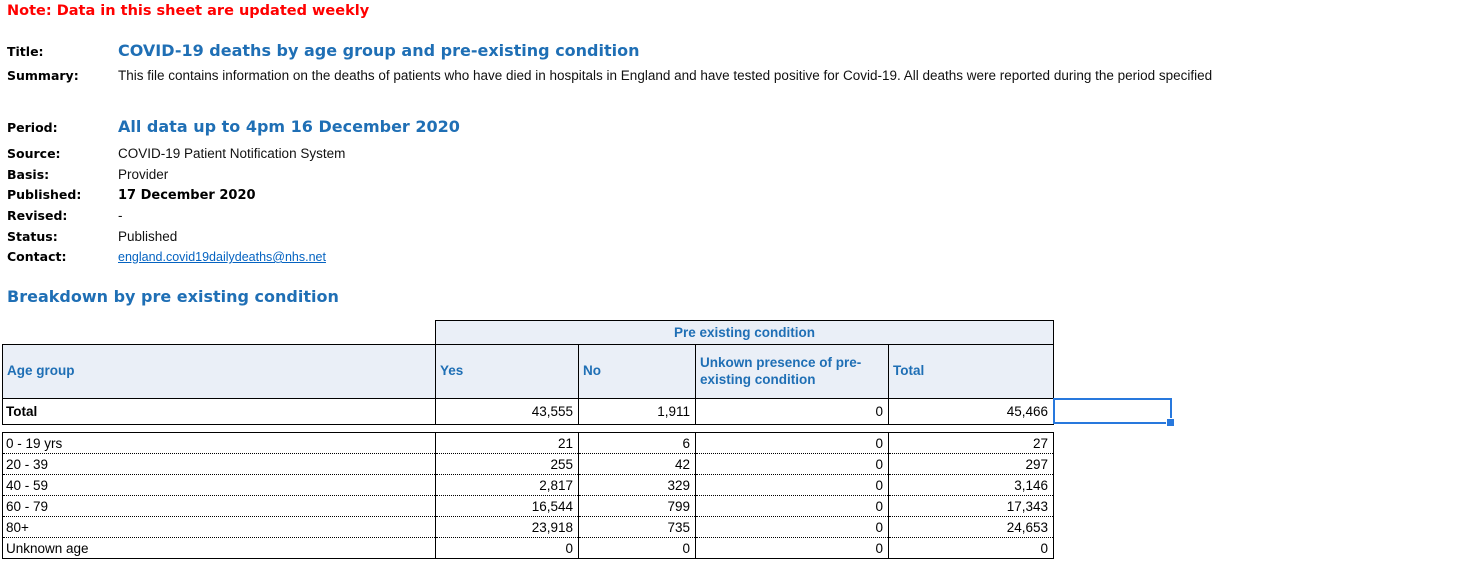  What do you see at coordinates (971, 411) in the screenshot?
I see `total-total-cell: 45,466` at bounding box center [971, 411].